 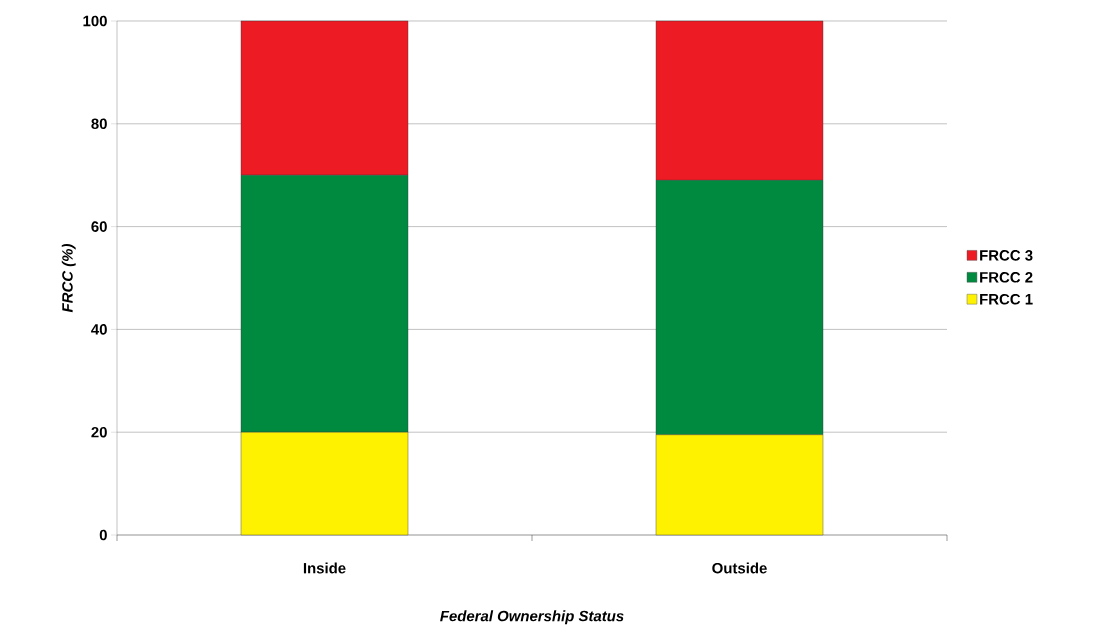 I want to click on legend-label: FRCC 1, so click(x=1006, y=299).